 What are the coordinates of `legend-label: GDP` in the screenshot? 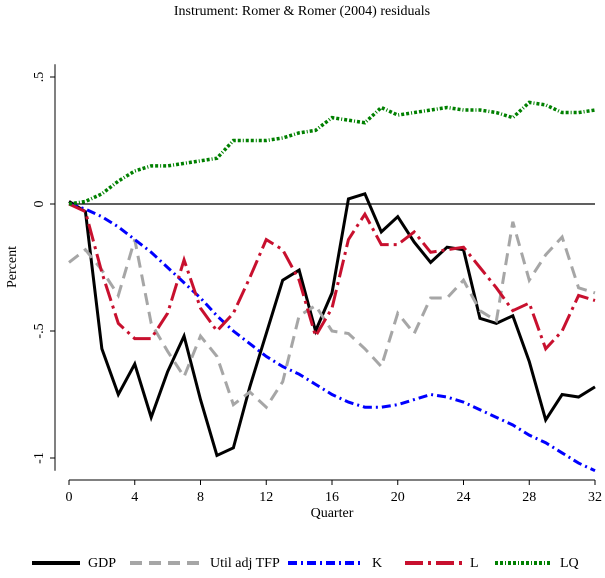 It's located at (102, 563).